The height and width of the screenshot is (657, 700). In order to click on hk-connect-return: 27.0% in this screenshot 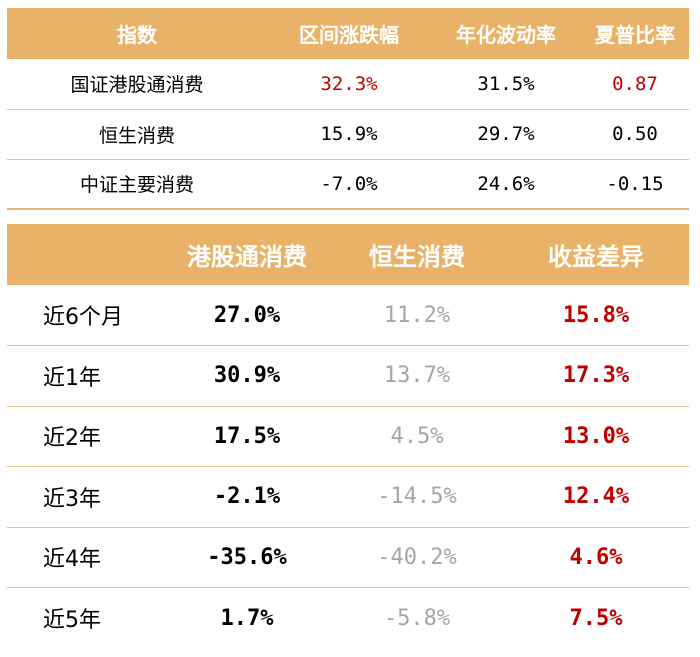, I will do `click(247, 315)`.